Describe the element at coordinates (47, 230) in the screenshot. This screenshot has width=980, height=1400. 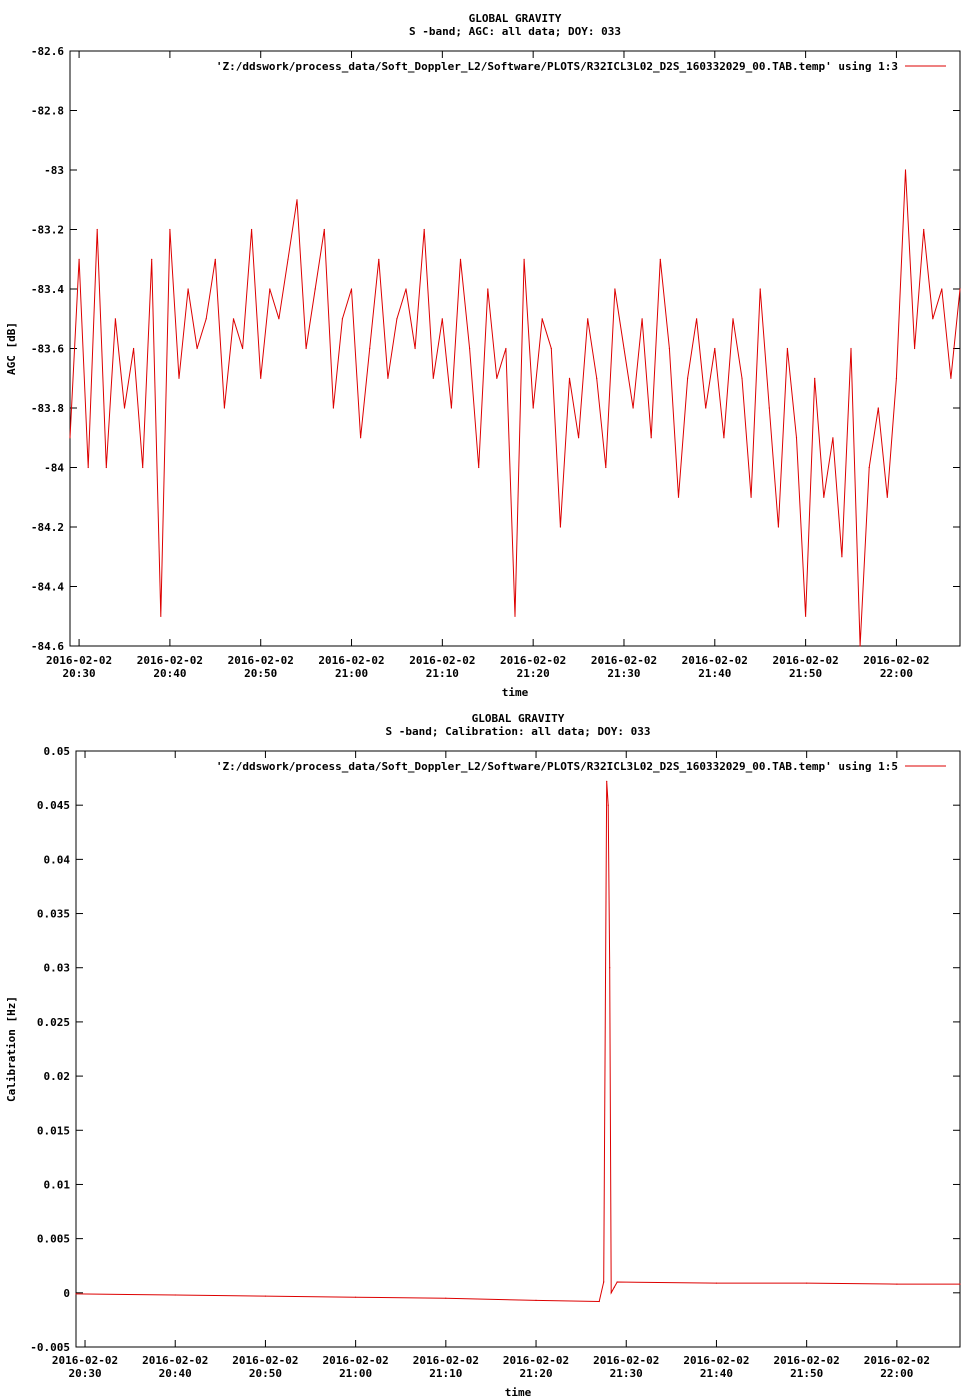
I see `y-tick-label: -83.2` at that location.